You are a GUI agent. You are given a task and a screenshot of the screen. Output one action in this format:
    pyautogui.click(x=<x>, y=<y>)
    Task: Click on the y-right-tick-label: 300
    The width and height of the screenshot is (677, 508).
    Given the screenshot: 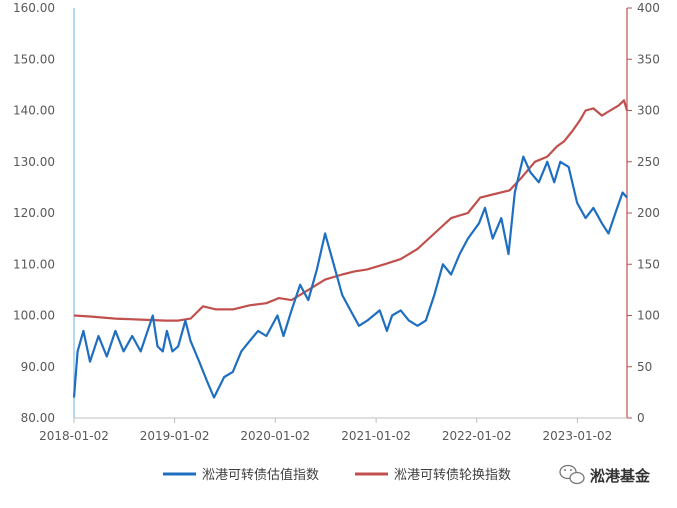 What is the action you would take?
    pyautogui.click(x=648, y=111)
    